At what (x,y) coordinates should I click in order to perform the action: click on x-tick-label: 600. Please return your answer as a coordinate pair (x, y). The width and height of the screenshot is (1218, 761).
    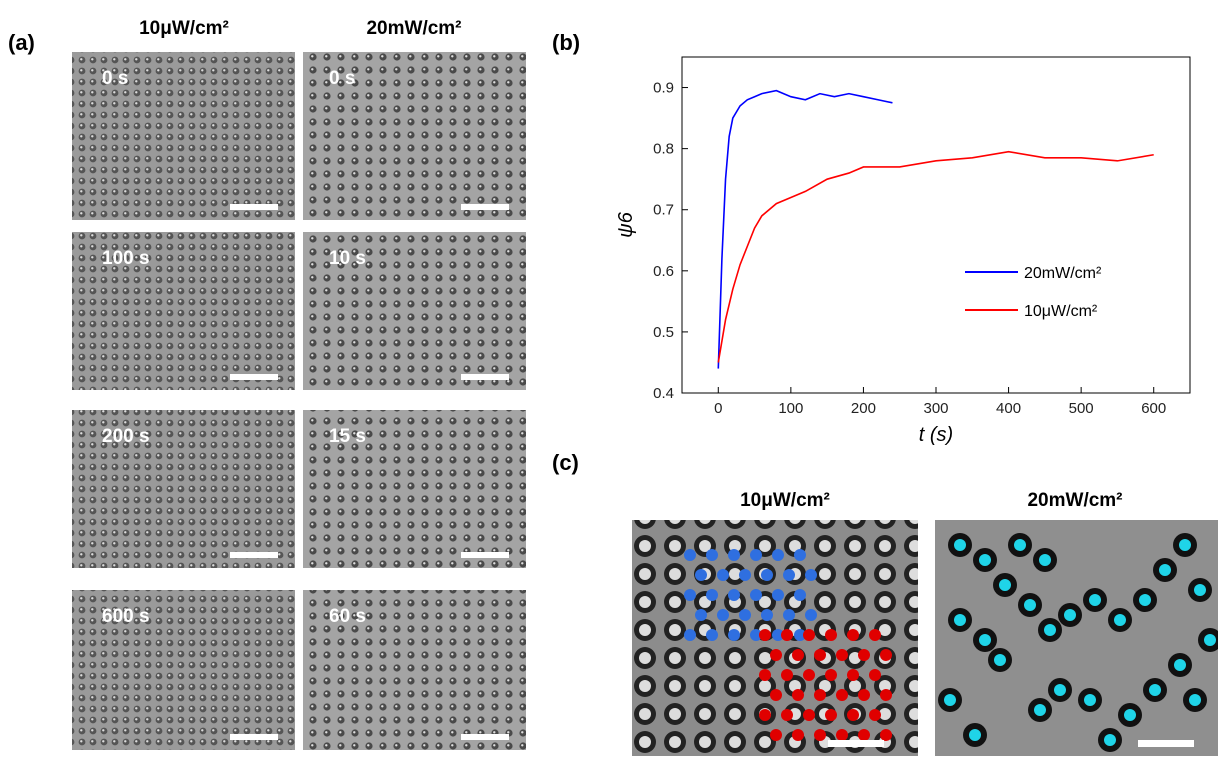
    Looking at the image, I should click on (1153, 408).